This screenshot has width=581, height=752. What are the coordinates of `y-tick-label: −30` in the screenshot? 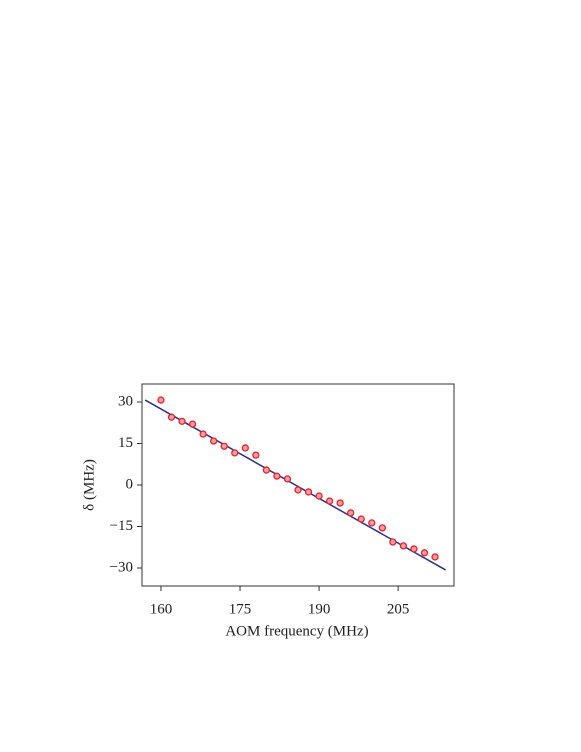 It's located at (121, 567).